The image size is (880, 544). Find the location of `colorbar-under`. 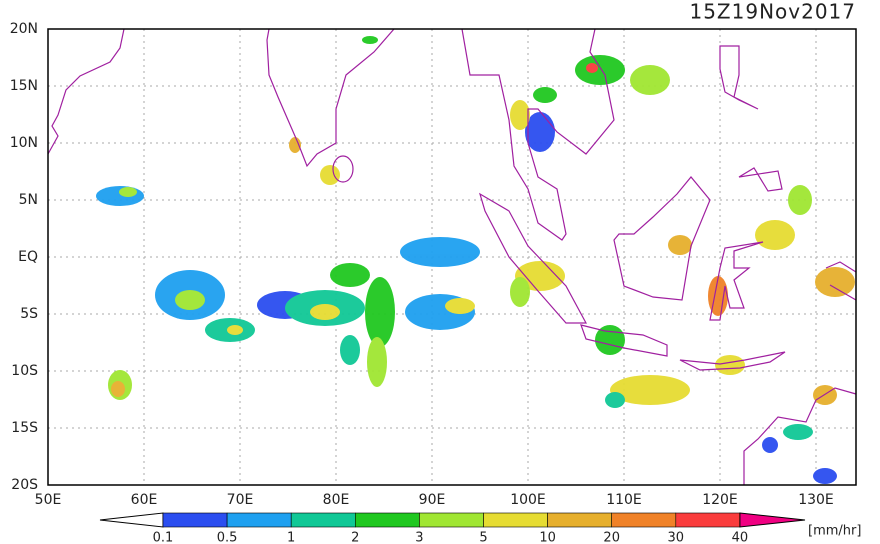

colorbar-under is located at coordinates (131, 520).